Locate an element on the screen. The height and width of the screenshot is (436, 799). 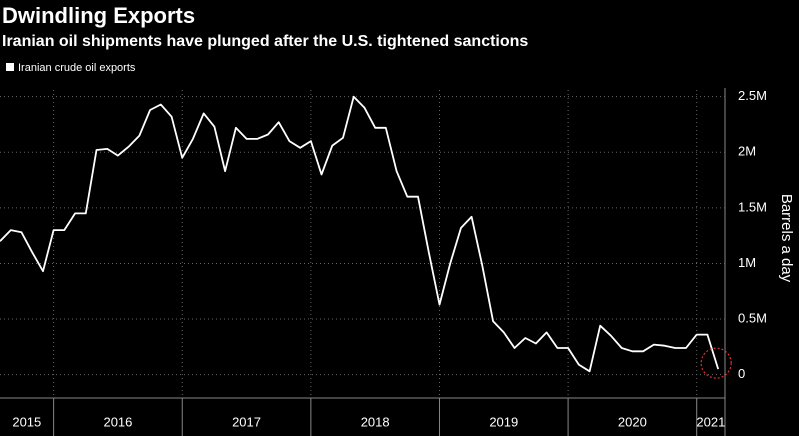
y-tick-label: 0 is located at coordinates (741, 373).